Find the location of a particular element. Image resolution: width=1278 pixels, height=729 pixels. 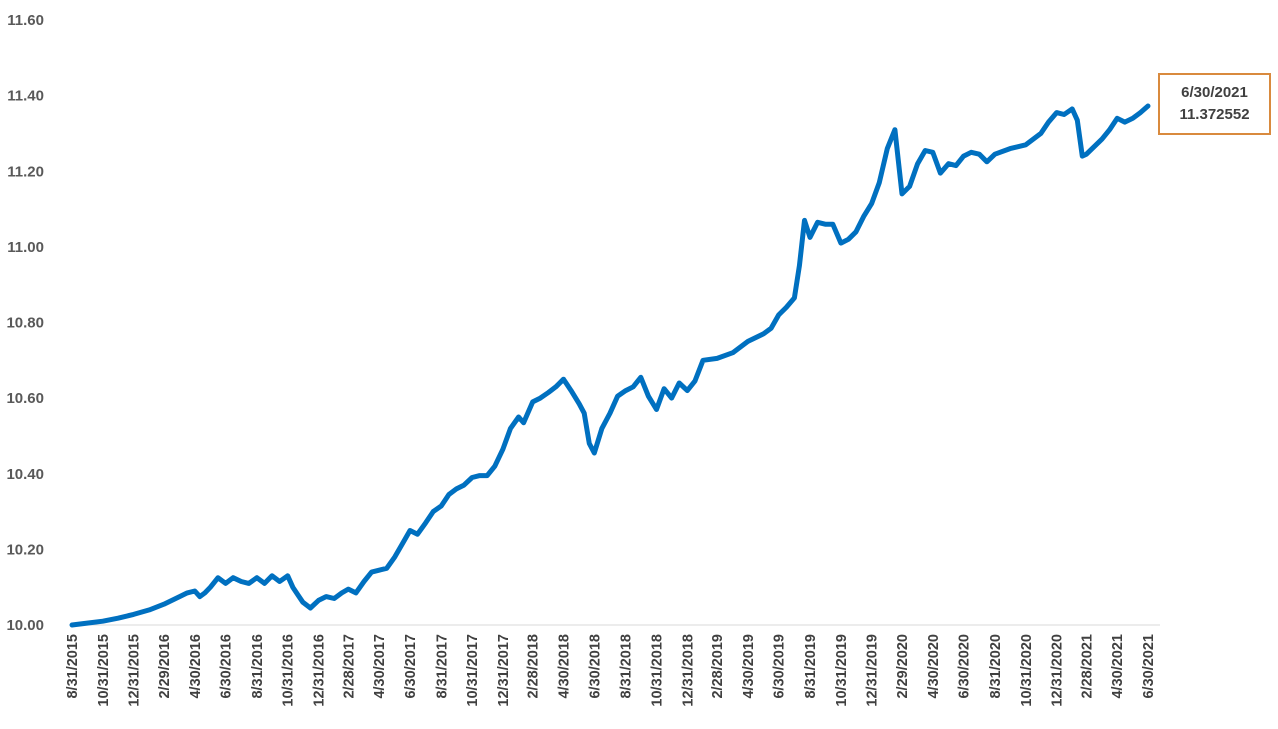

x-tick-label: 12/31/2016 is located at coordinates (320, 670).